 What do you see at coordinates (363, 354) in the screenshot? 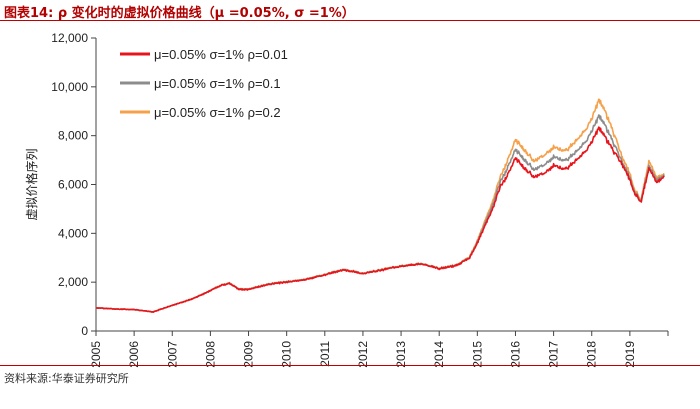
I see `x-tick-label: 2012` at bounding box center [363, 354].